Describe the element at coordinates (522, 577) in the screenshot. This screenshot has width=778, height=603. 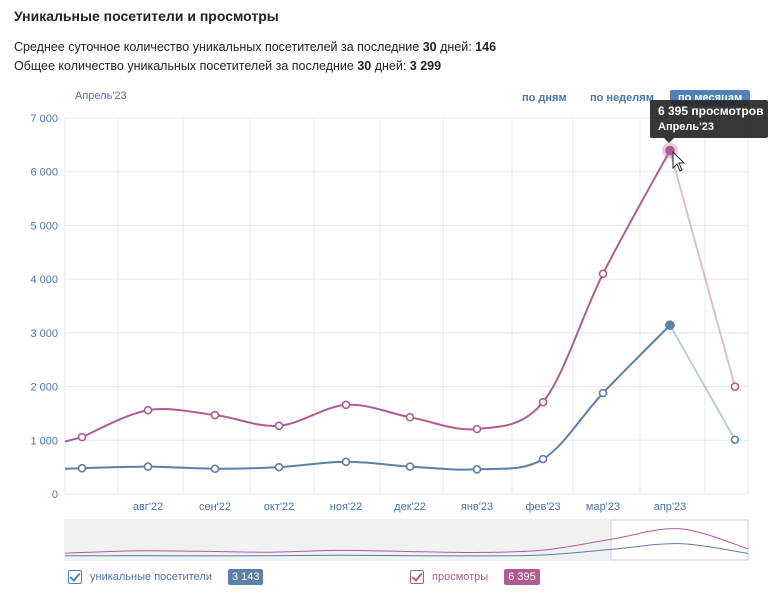
I see `legend-views-badge: 6 395` at that location.